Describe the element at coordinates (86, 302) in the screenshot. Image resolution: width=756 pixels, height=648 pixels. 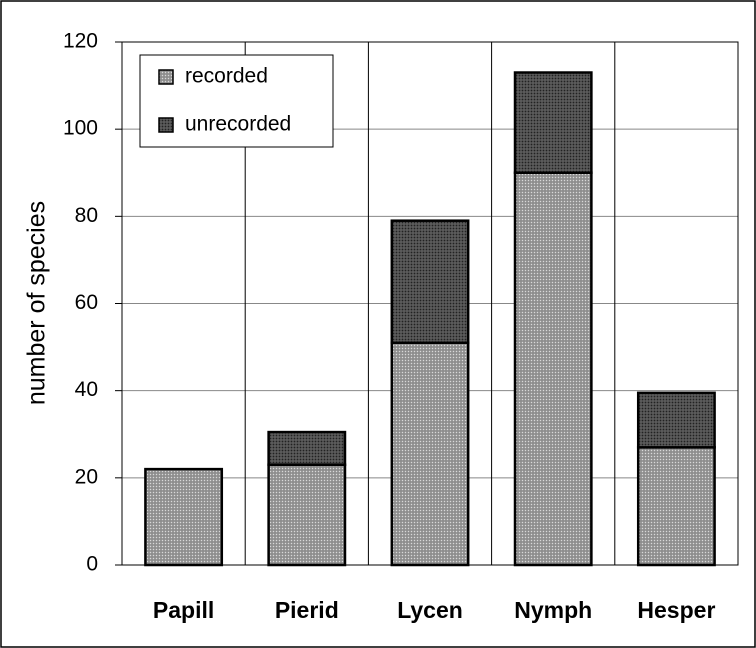
I see `y-tick-label: 60` at that location.